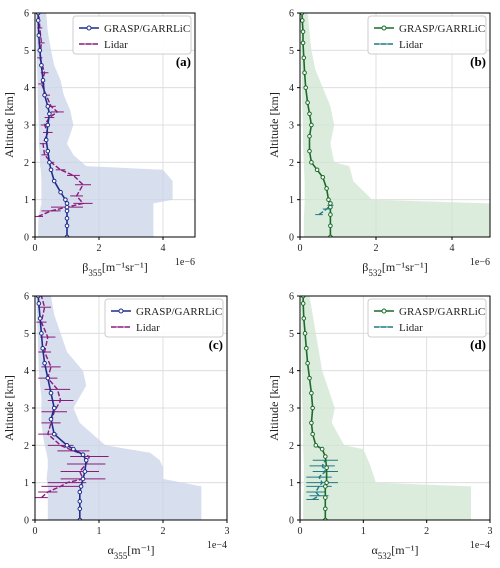 This screenshot has width=500, height=568. What do you see at coordinates (217, 545) in the screenshot?
I see `x-exponent-label: 1e−4` at bounding box center [217, 545].